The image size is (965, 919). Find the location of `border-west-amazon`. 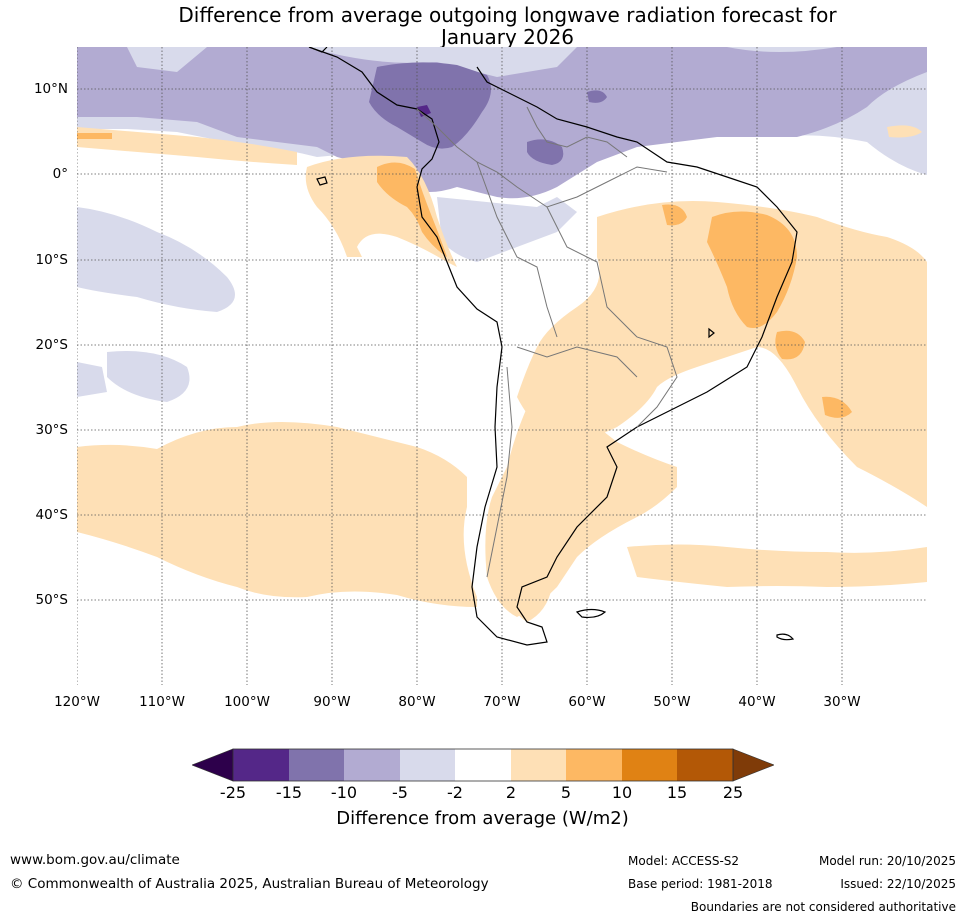

border-west-amazon is located at coordinates (517, 249).